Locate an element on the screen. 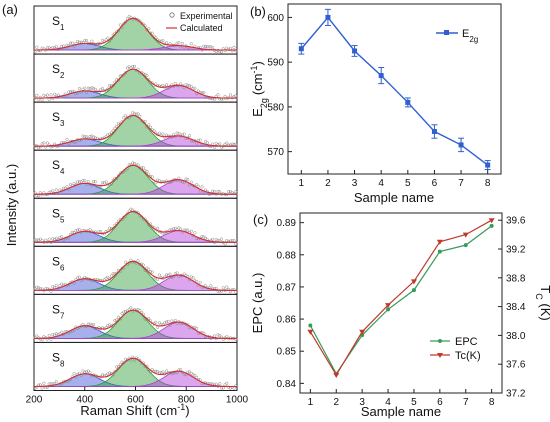 The width and height of the screenshot is (550, 422). a-xtick-label: 200 is located at coordinates (34, 400).